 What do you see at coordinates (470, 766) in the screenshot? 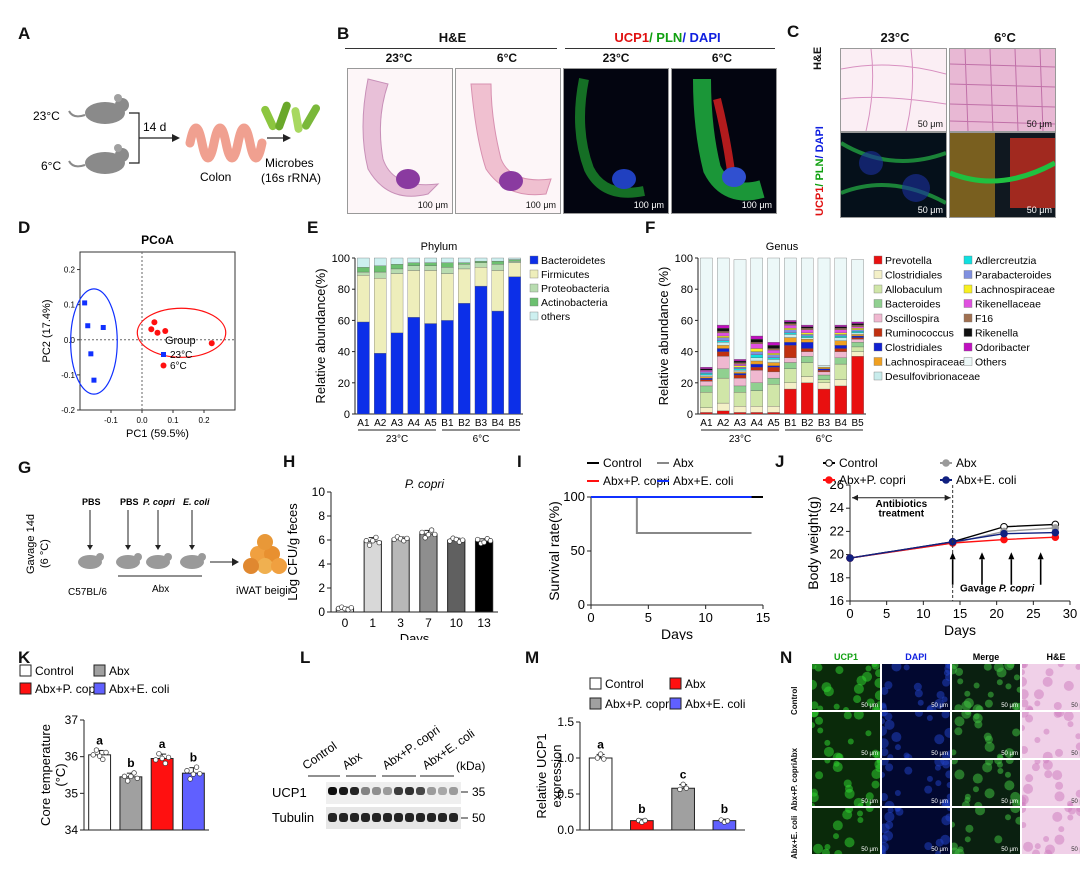
I see `kda-label: (kDa)` at bounding box center [470, 766].